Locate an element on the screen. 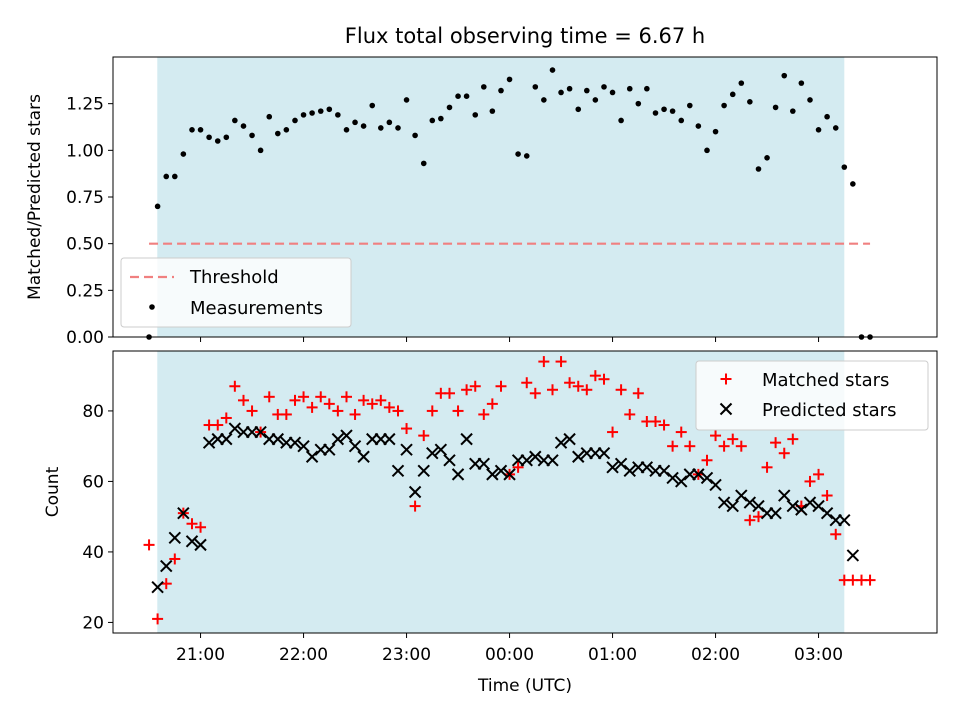 Image resolution: width=960 pixels, height=720 pixels. legend-measurements-swatch is located at coordinates (152, 307).